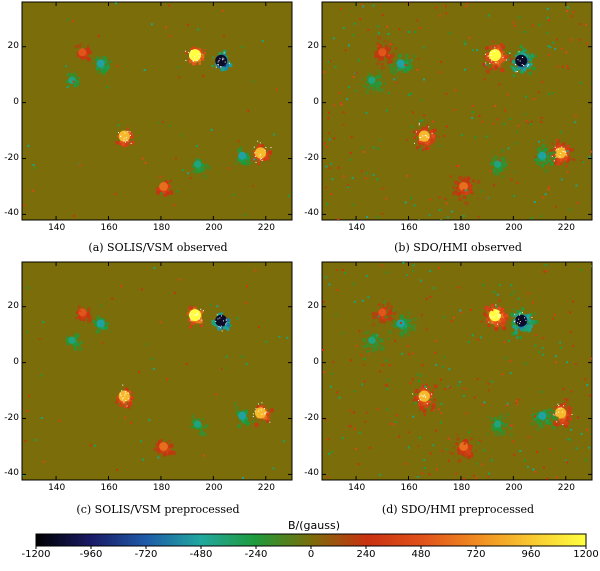 Image resolution: width=600 pixels, height=571 pixels. I want to click on colorbar-tick-label: 480, so click(421, 554).